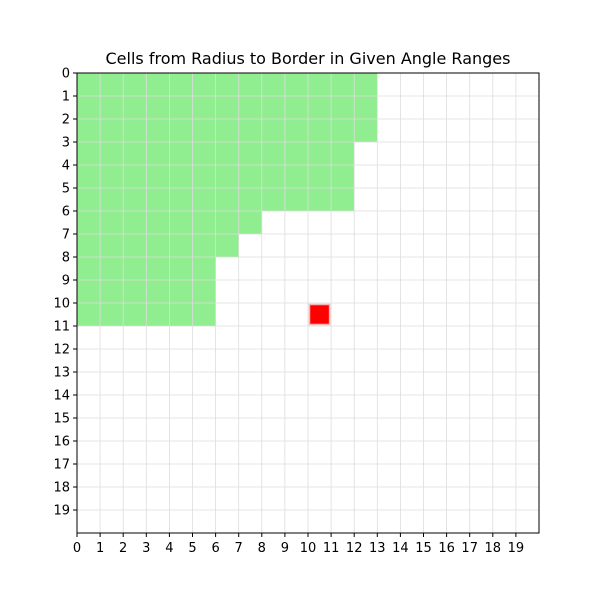  I want to click on y-tick-label-17: 17, so click(61, 465).